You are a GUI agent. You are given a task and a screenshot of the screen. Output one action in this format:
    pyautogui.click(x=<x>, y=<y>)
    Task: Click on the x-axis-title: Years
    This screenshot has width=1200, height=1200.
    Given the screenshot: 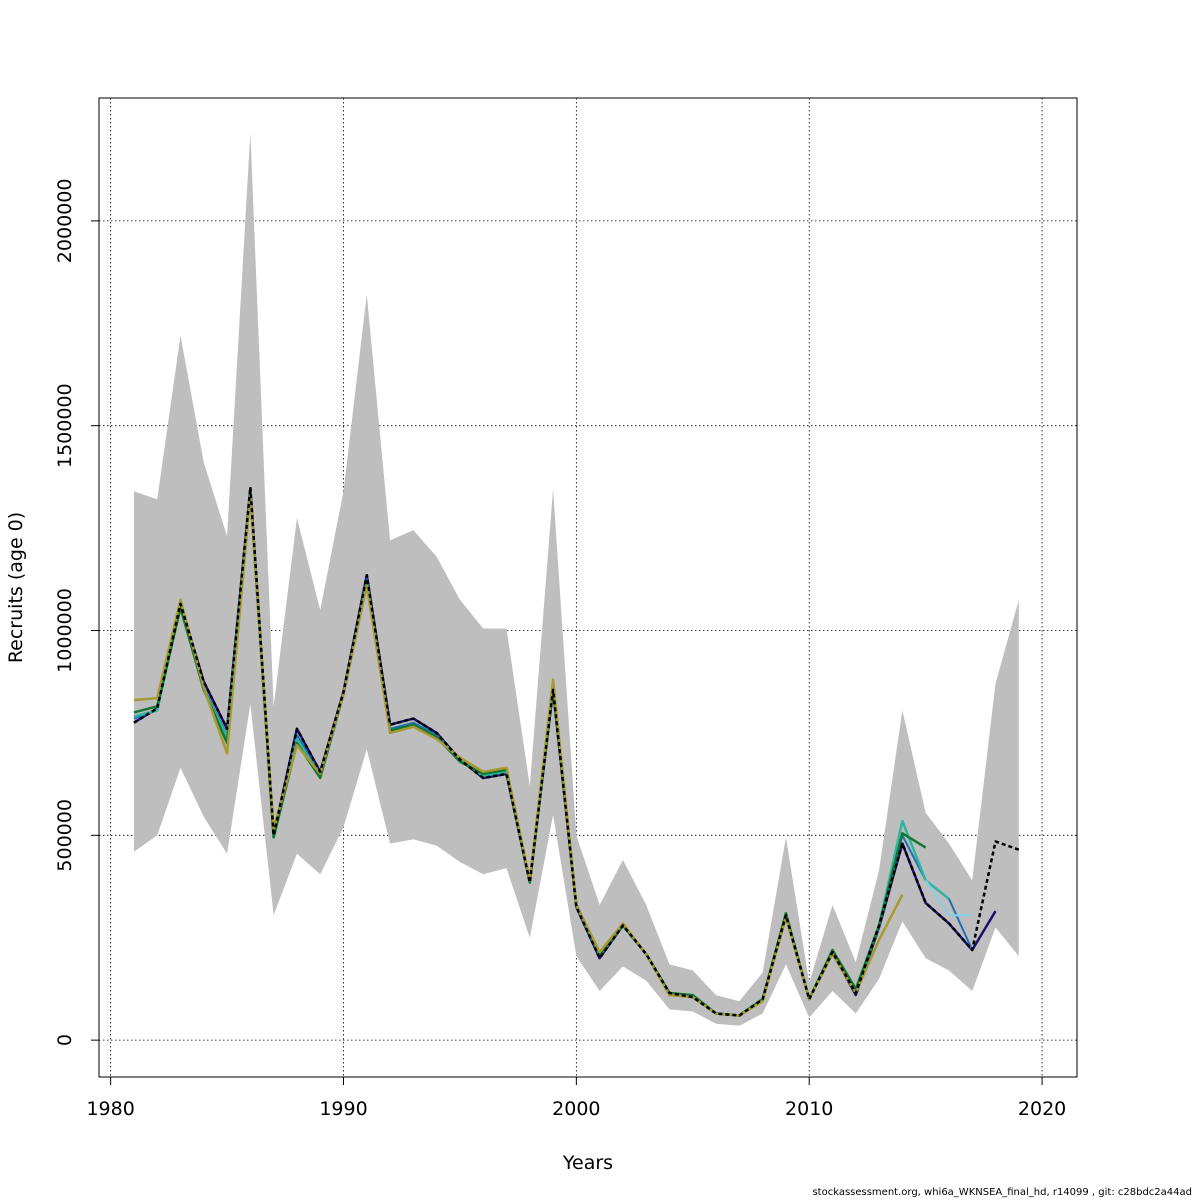 What is the action you would take?
    pyautogui.click(x=587, y=1163)
    